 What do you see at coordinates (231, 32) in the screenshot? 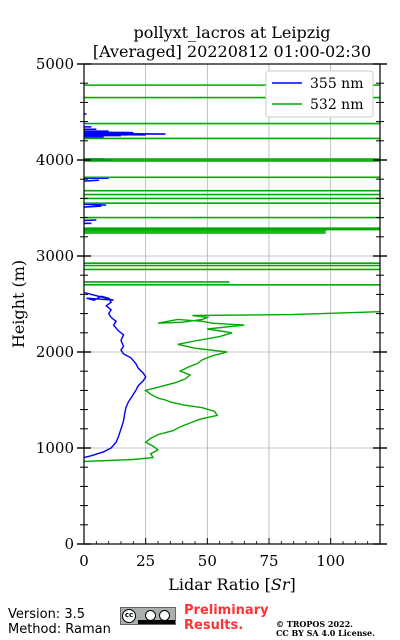
I see `chart-title: pollyxt_lacros at Leipzig` at bounding box center [231, 32].